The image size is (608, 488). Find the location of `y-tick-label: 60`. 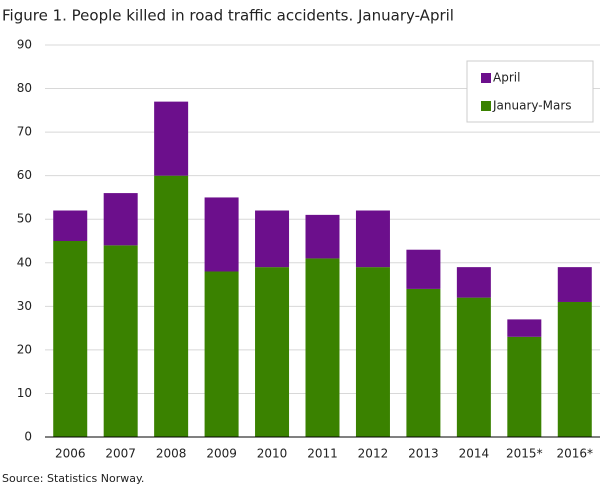

y-tick-label: 60 is located at coordinates (24, 175).